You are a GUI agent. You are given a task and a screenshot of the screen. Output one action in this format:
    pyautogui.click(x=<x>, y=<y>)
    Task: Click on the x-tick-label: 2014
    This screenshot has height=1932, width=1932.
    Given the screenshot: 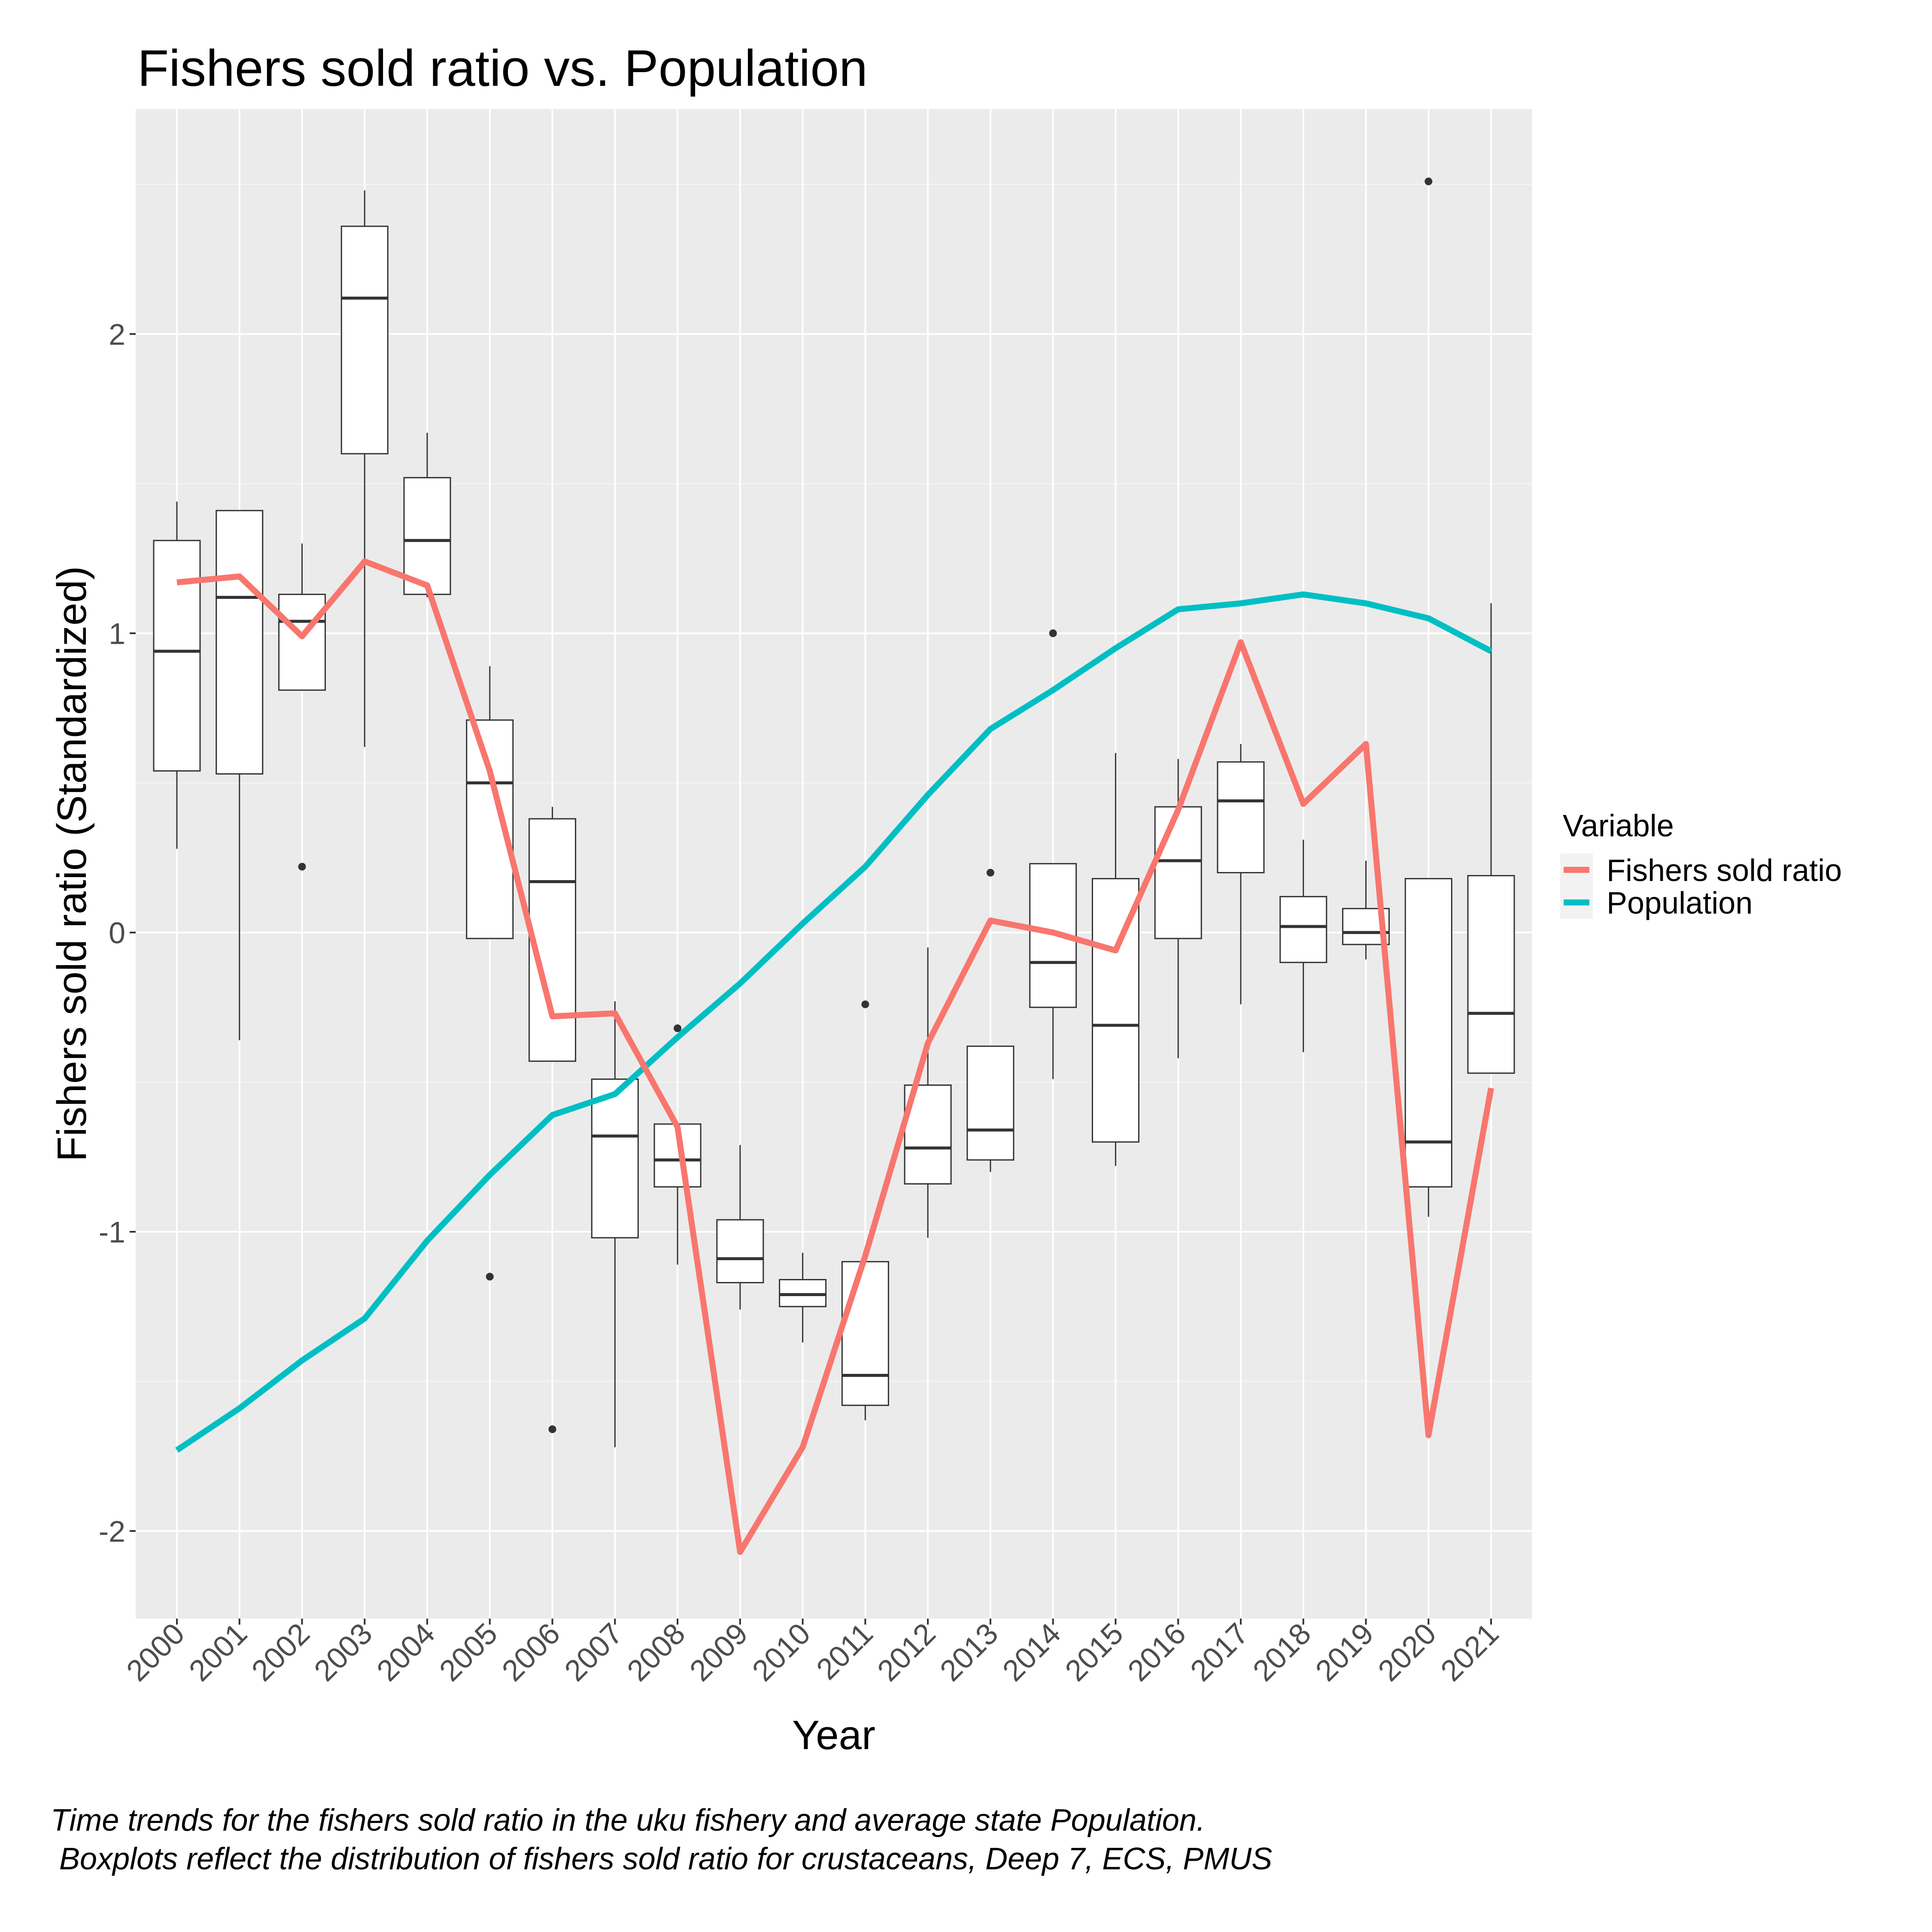 What is the action you would take?
    pyautogui.click(x=1031, y=1652)
    